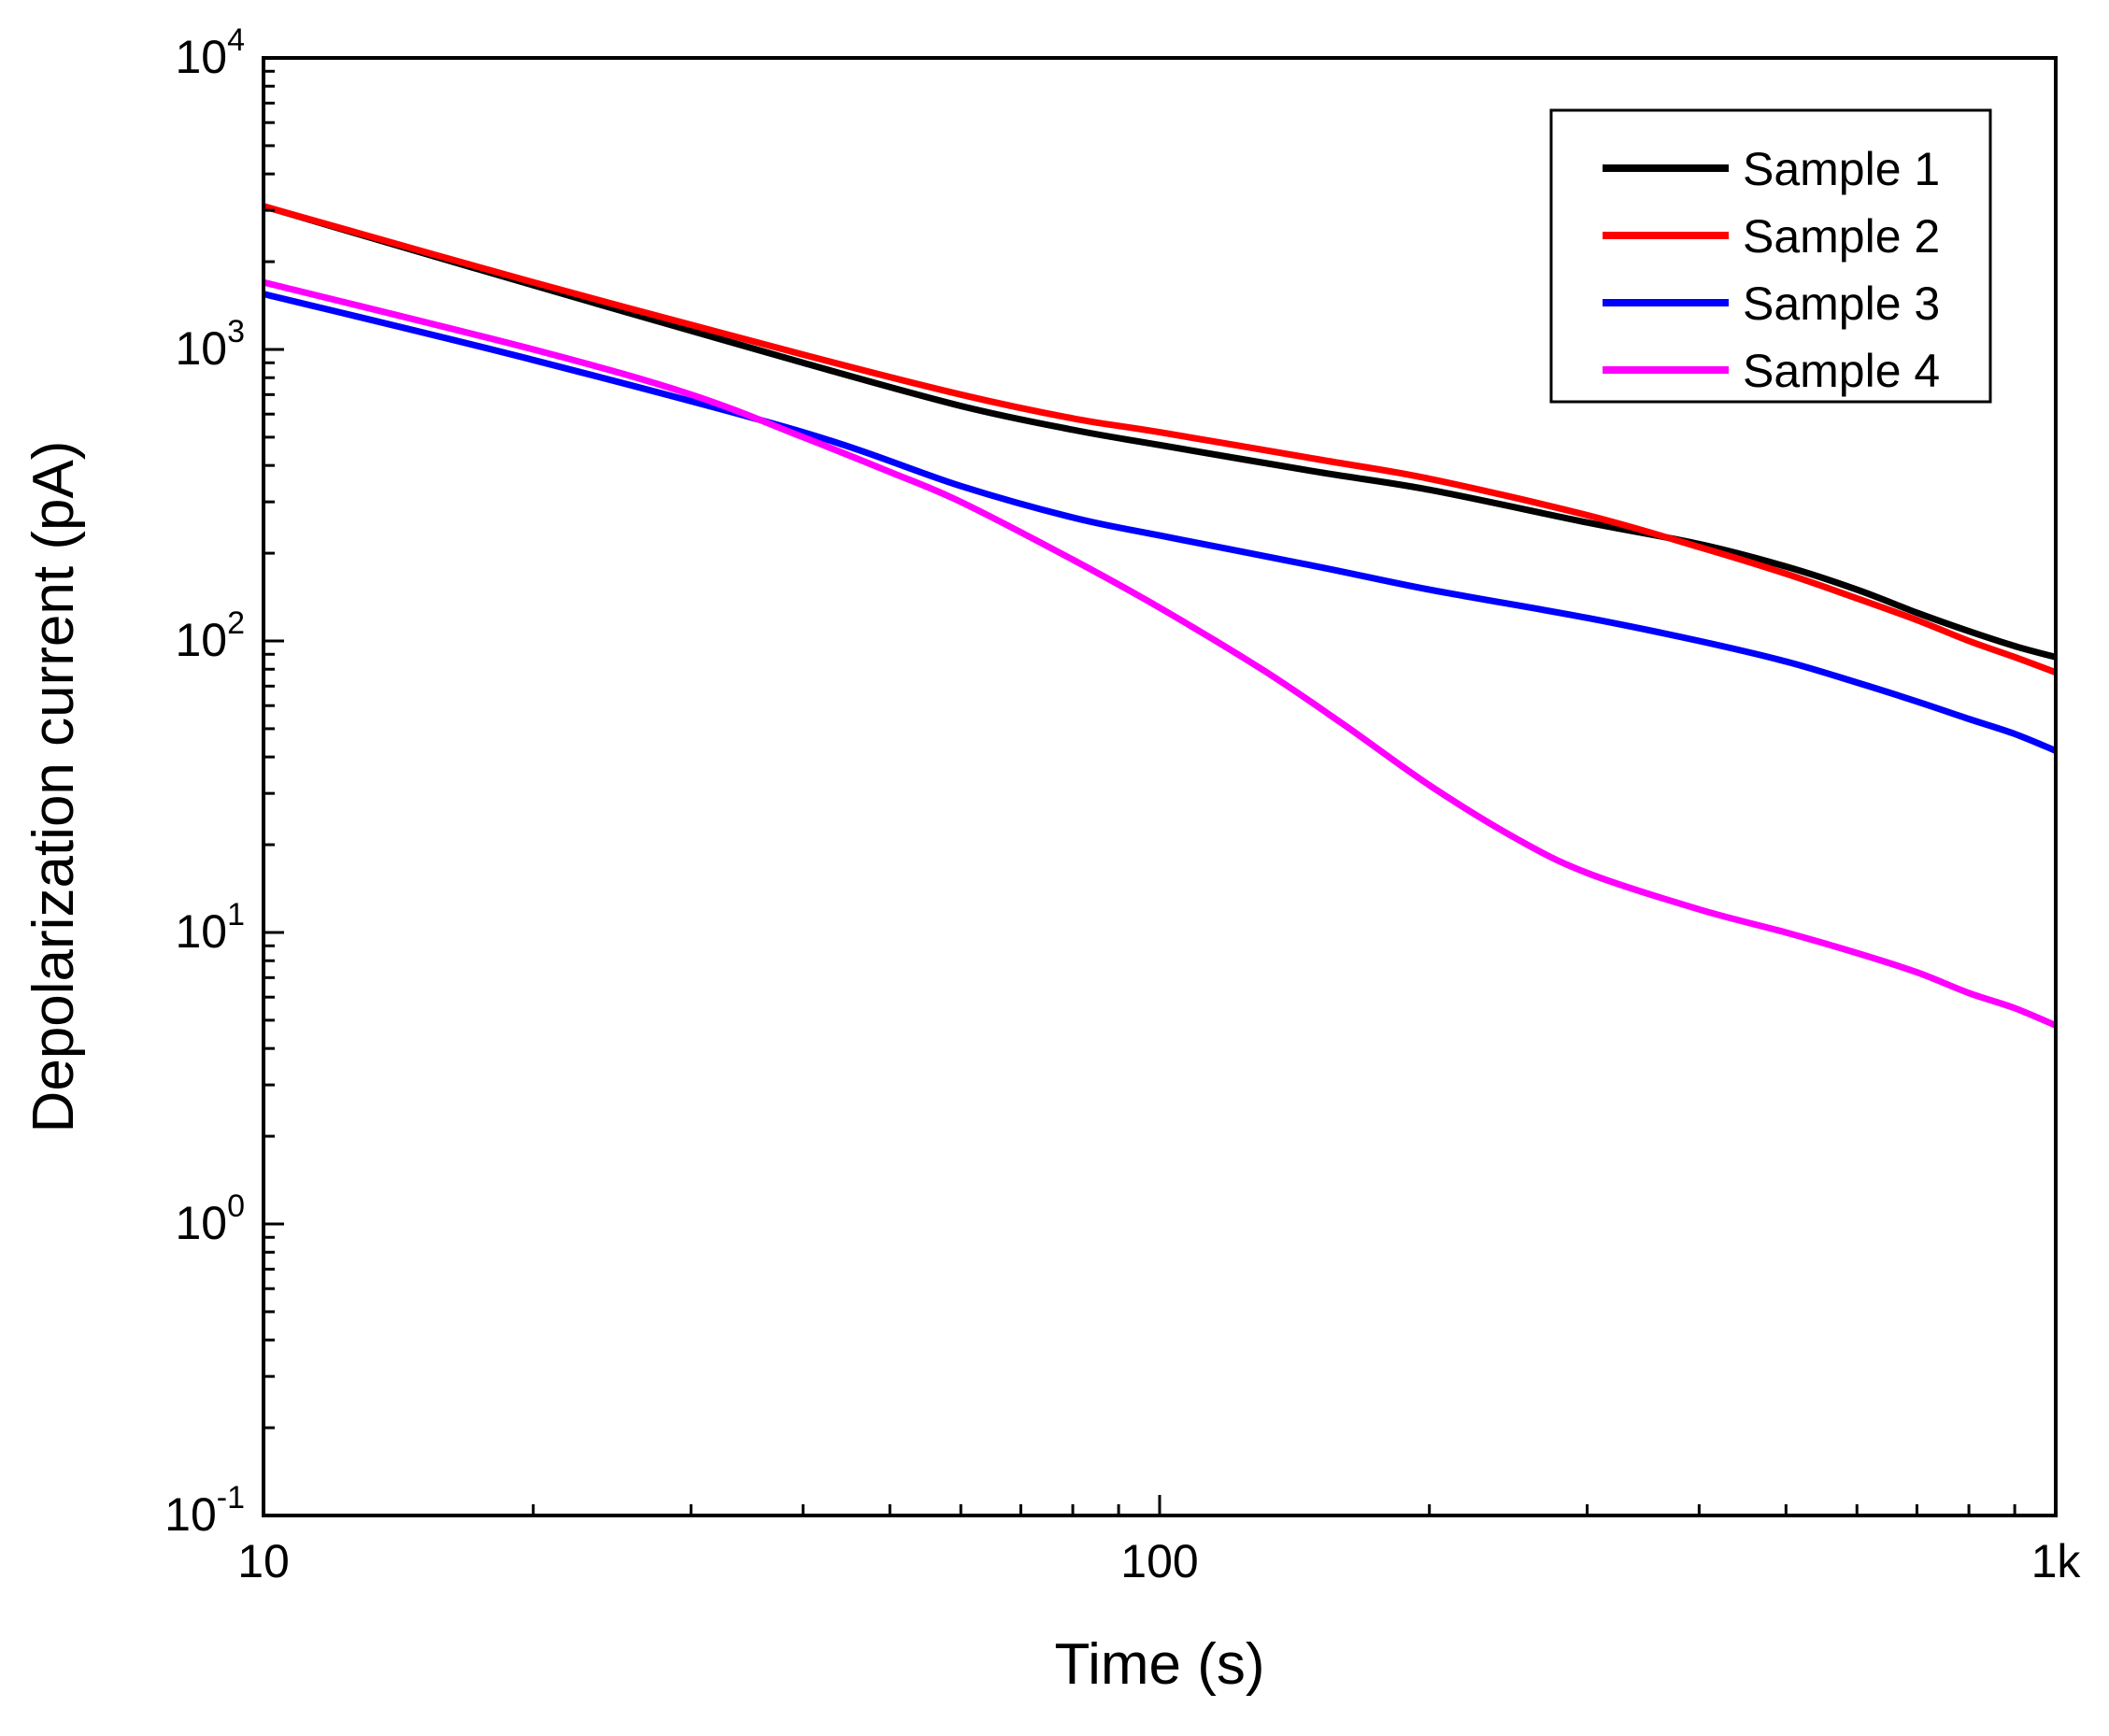  I want to click on legend-label-3: Sample 3, so click(1842, 303).